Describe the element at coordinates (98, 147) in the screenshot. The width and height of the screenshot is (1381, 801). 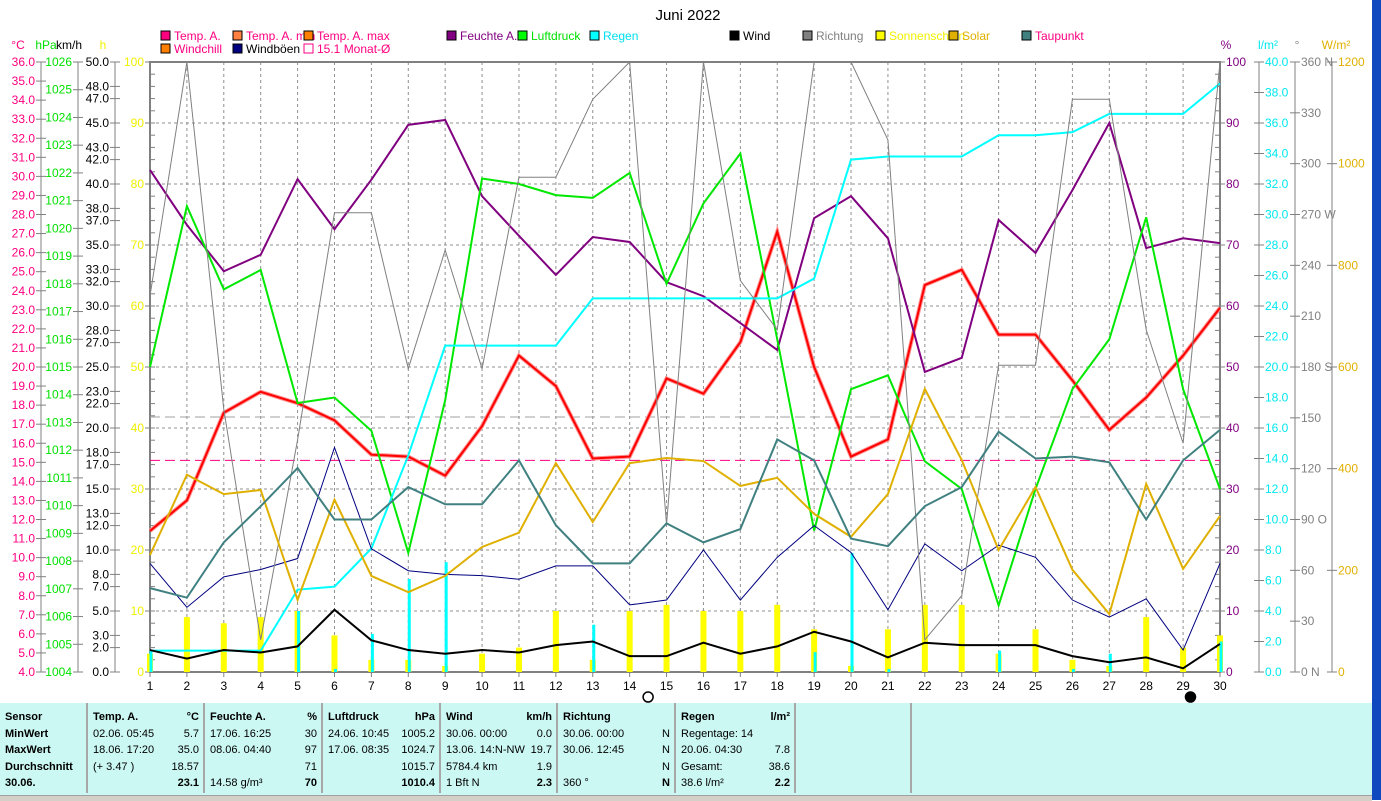
I see `axis-label-wind: 43.0` at that location.